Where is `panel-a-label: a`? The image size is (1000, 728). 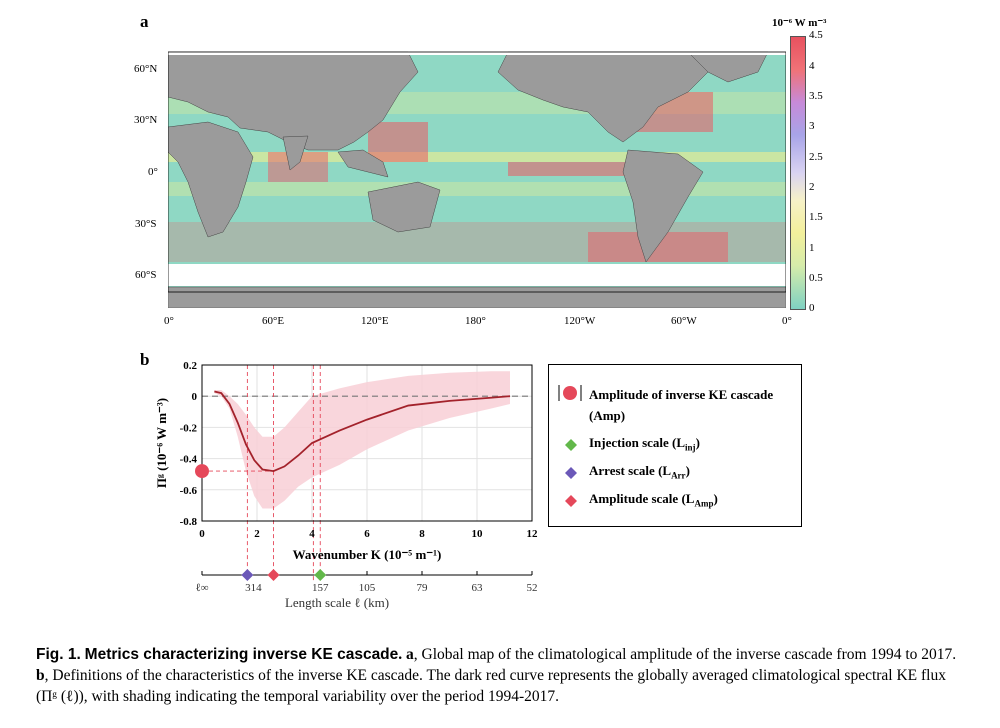
panel-a-label: a is located at coordinates (144, 21).